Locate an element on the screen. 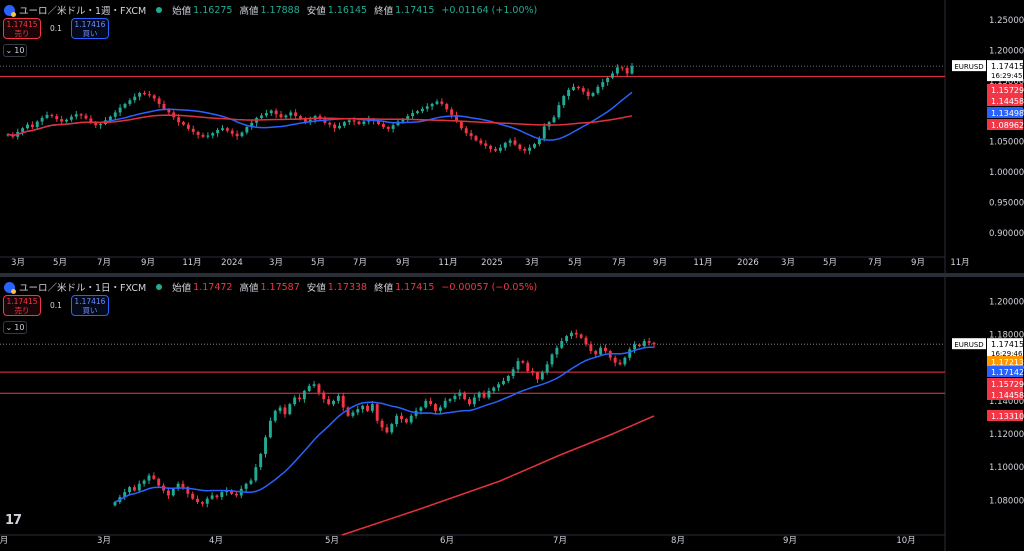  symbol-title: ユーロ／米ドル・1週・FXCM is located at coordinates (83, 11).